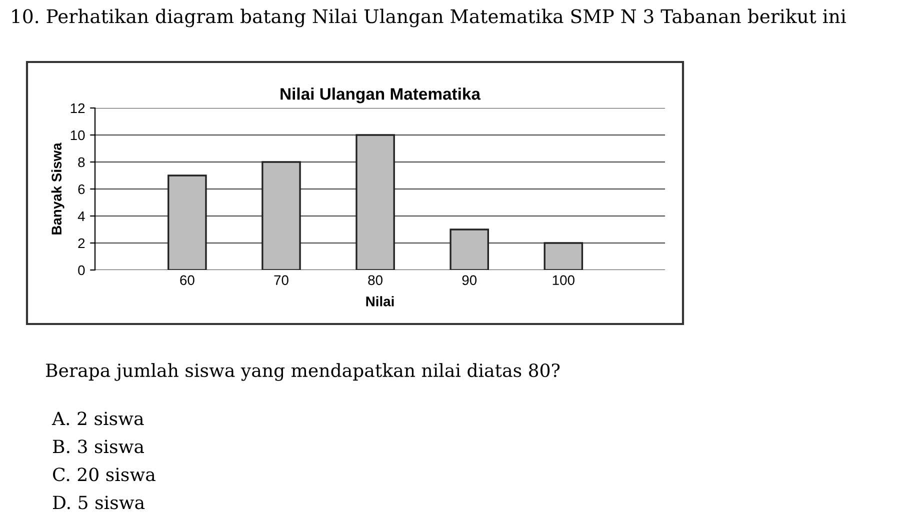 The width and height of the screenshot is (900, 523). What do you see at coordinates (380, 96) in the screenshot?
I see `chart-title: Nilai Ulangan Matematika` at bounding box center [380, 96].